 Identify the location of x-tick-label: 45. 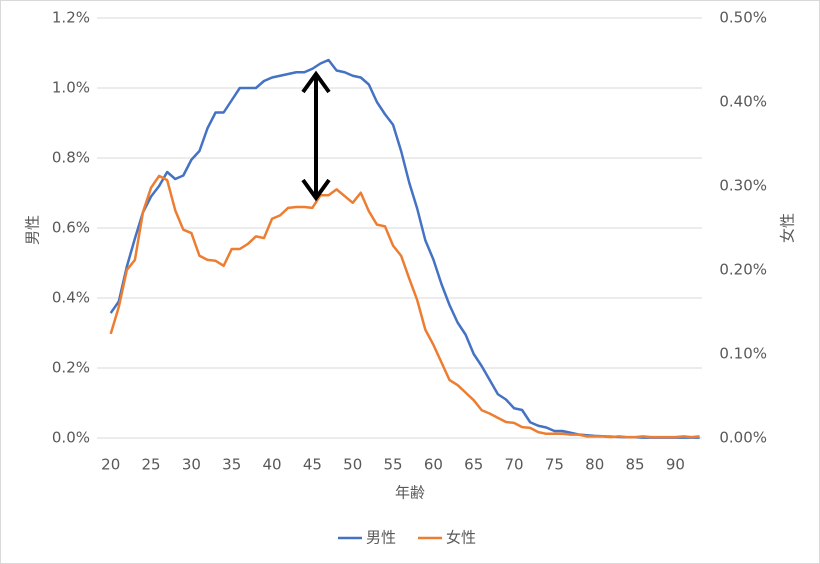
(312, 465).